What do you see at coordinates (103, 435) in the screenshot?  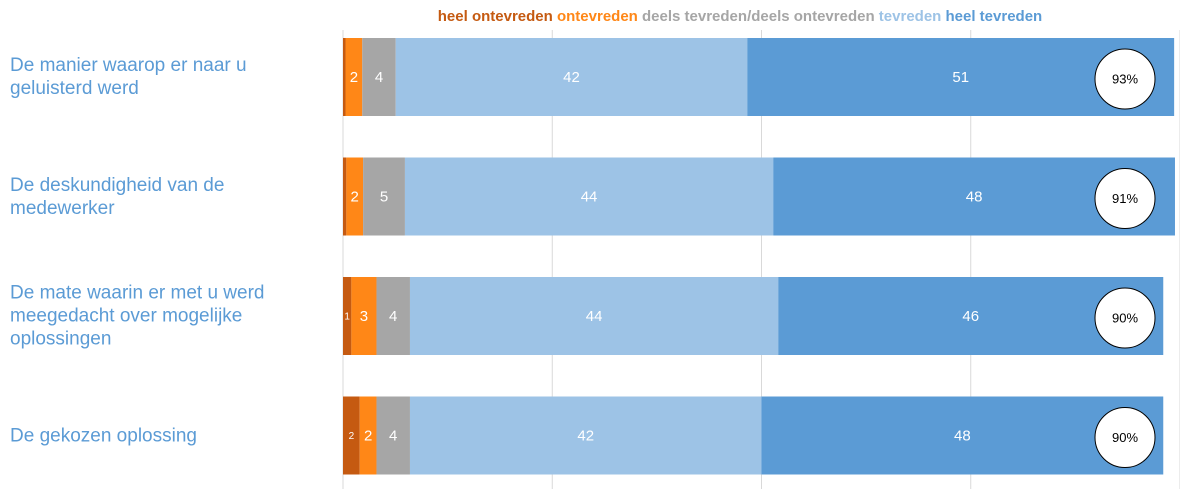 I see `category-label: De gekozen oplossing` at bounding box center [103, 435].